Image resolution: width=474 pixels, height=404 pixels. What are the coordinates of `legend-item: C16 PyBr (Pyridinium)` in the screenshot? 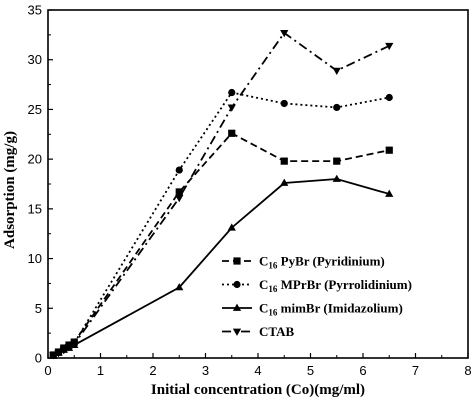 It's located at (303, 262).